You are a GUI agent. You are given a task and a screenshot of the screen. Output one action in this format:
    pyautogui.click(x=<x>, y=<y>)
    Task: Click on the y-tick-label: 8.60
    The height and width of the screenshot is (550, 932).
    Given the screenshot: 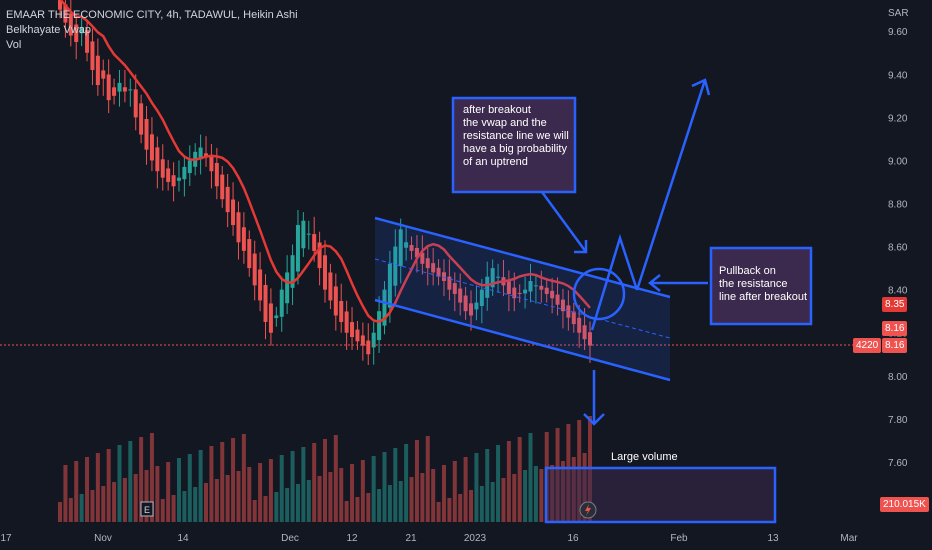 What is the action you would take?
    pyautogui.click(x=898, y=248)
    